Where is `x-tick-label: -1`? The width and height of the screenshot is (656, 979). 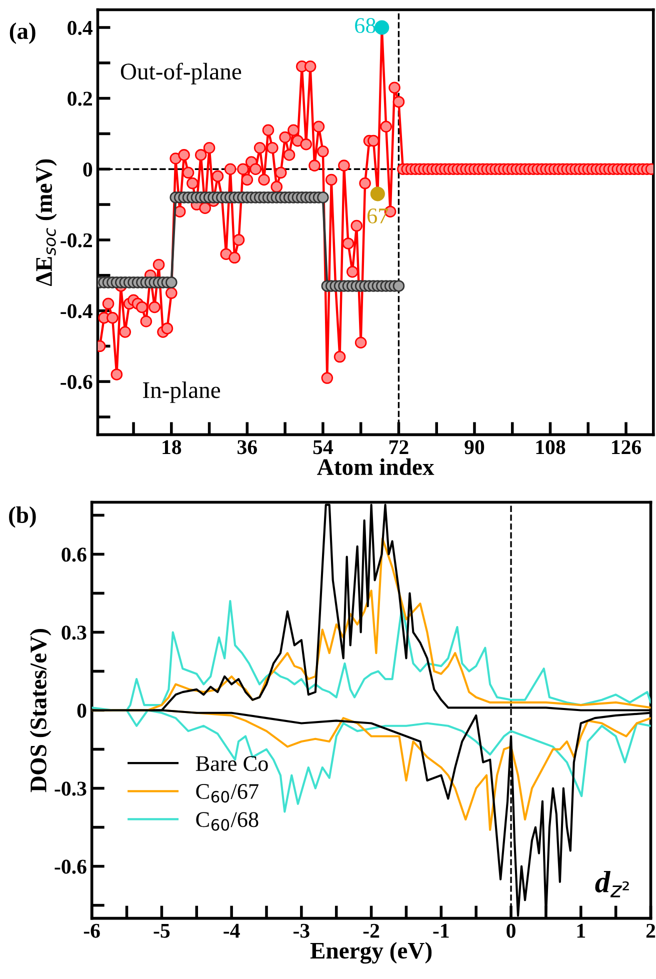 x-tick-label: -1 is located at coordinates (441, 931).